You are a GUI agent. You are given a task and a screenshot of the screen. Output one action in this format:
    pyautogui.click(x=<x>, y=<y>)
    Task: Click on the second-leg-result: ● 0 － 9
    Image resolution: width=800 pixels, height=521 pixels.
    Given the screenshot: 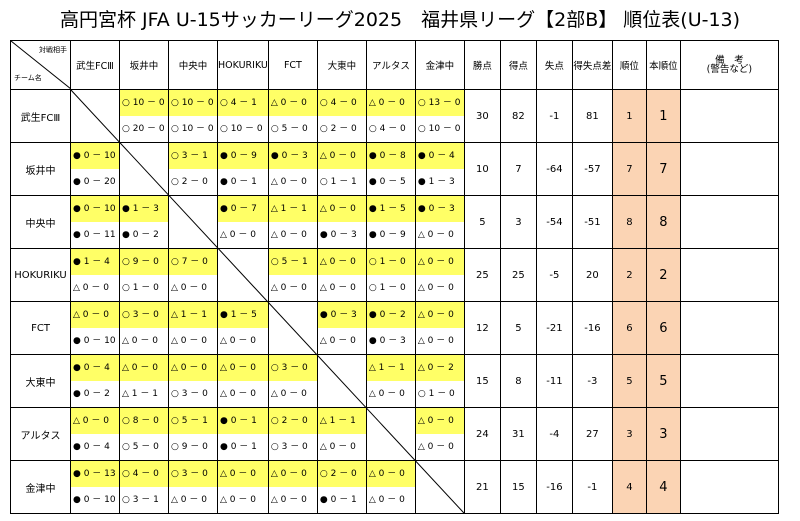 What is the action you would take?
    pyautogui.click(x=390, y=235)
    